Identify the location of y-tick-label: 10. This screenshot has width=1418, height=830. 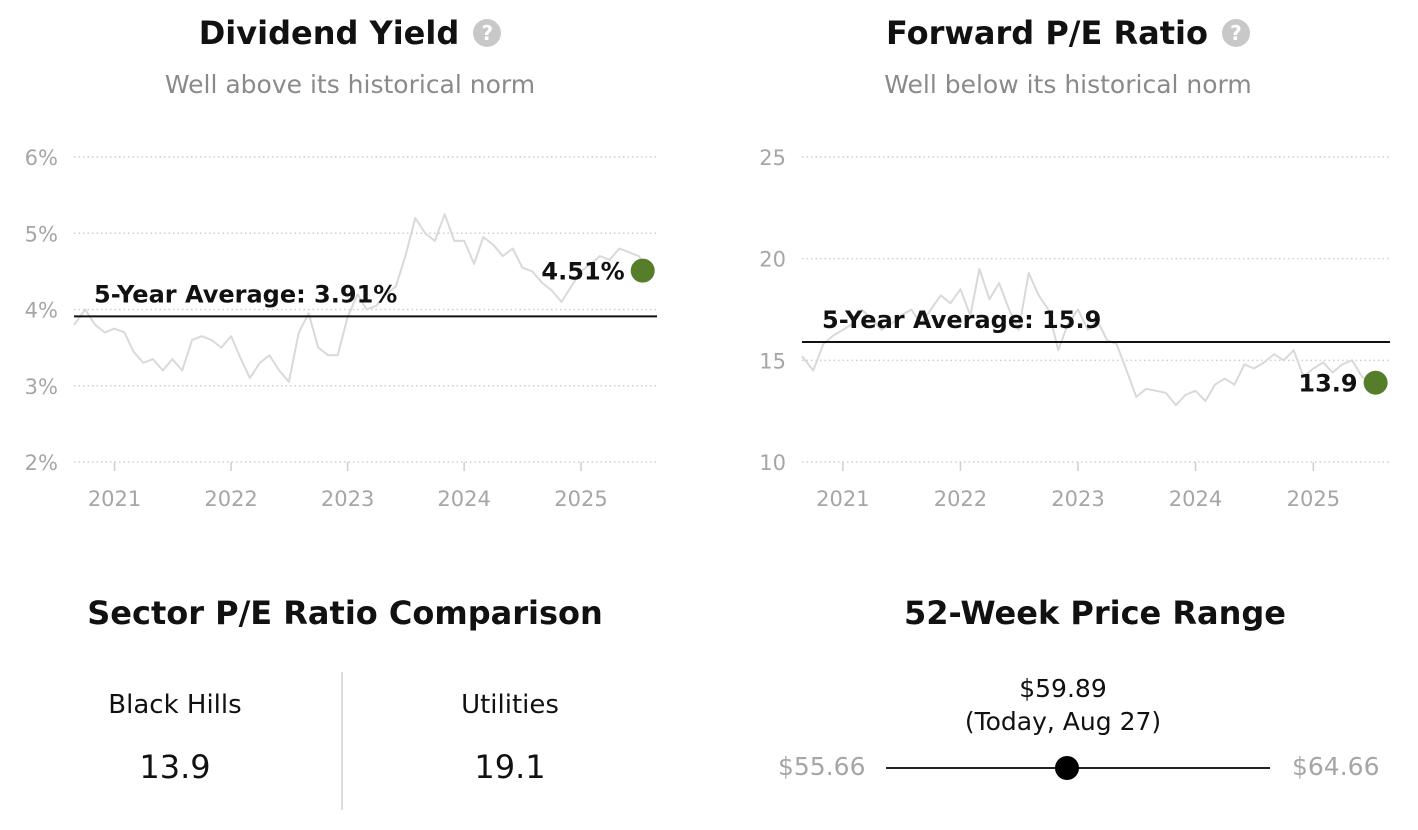
(772, 463).